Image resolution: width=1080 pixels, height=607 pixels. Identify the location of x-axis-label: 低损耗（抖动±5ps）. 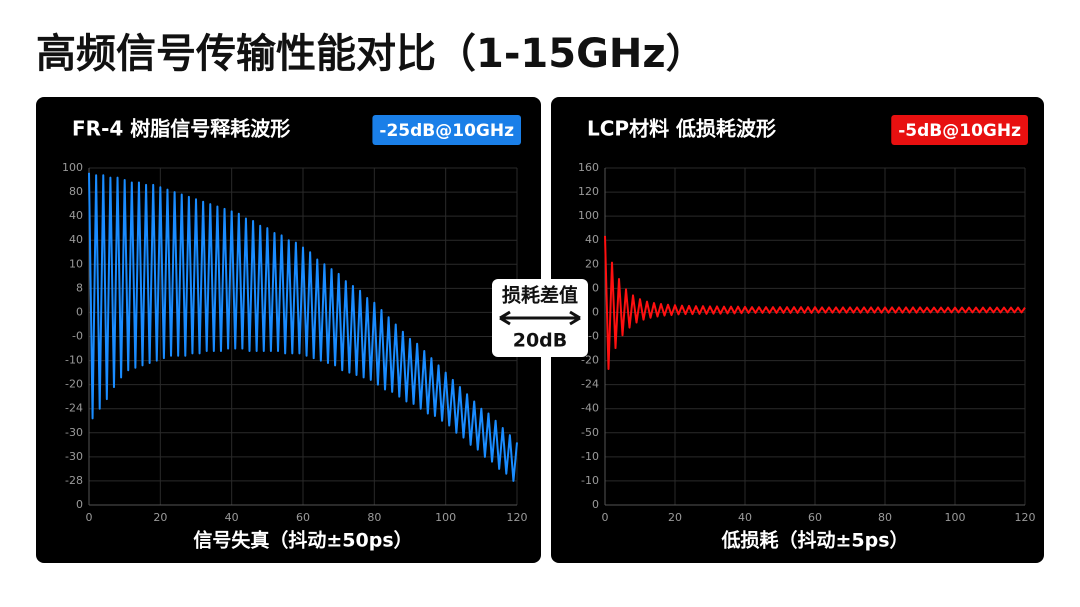
(814, 540).